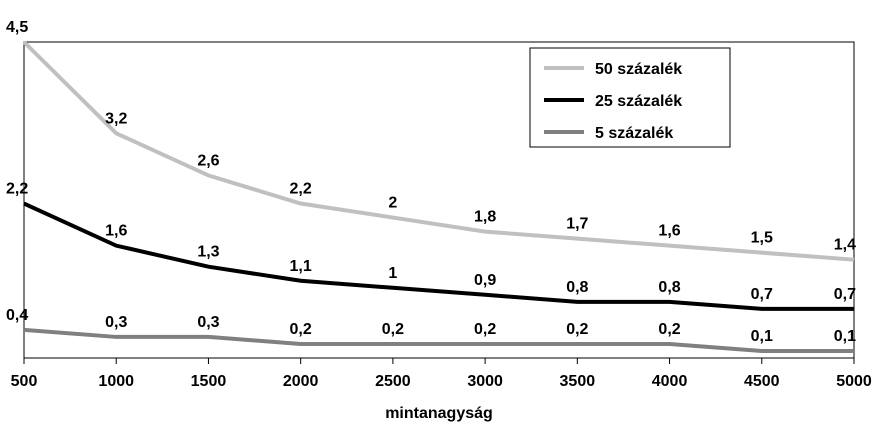  I want to click on legend-label-2: 25 százalék, so click(638, 101).